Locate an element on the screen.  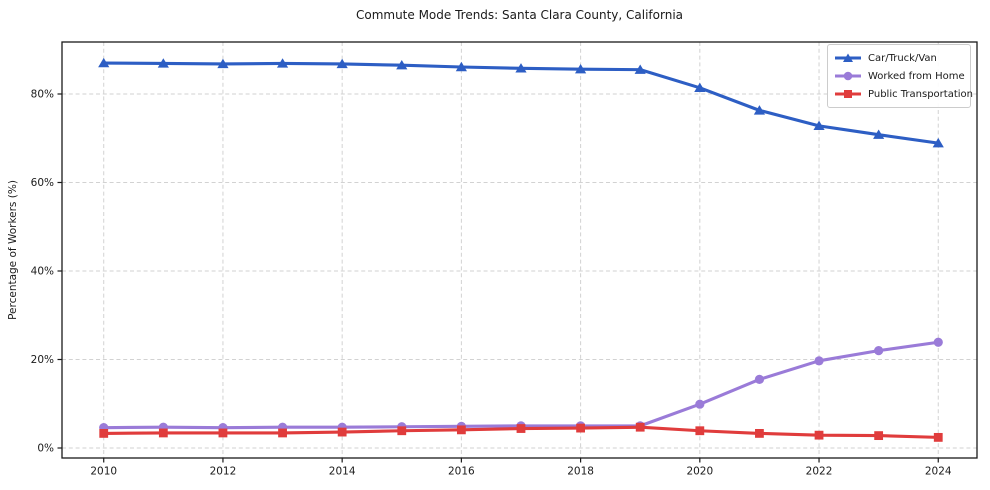
legend-item-car-truck-van: Car/Truck/Van is located at coordinates (899, 58).